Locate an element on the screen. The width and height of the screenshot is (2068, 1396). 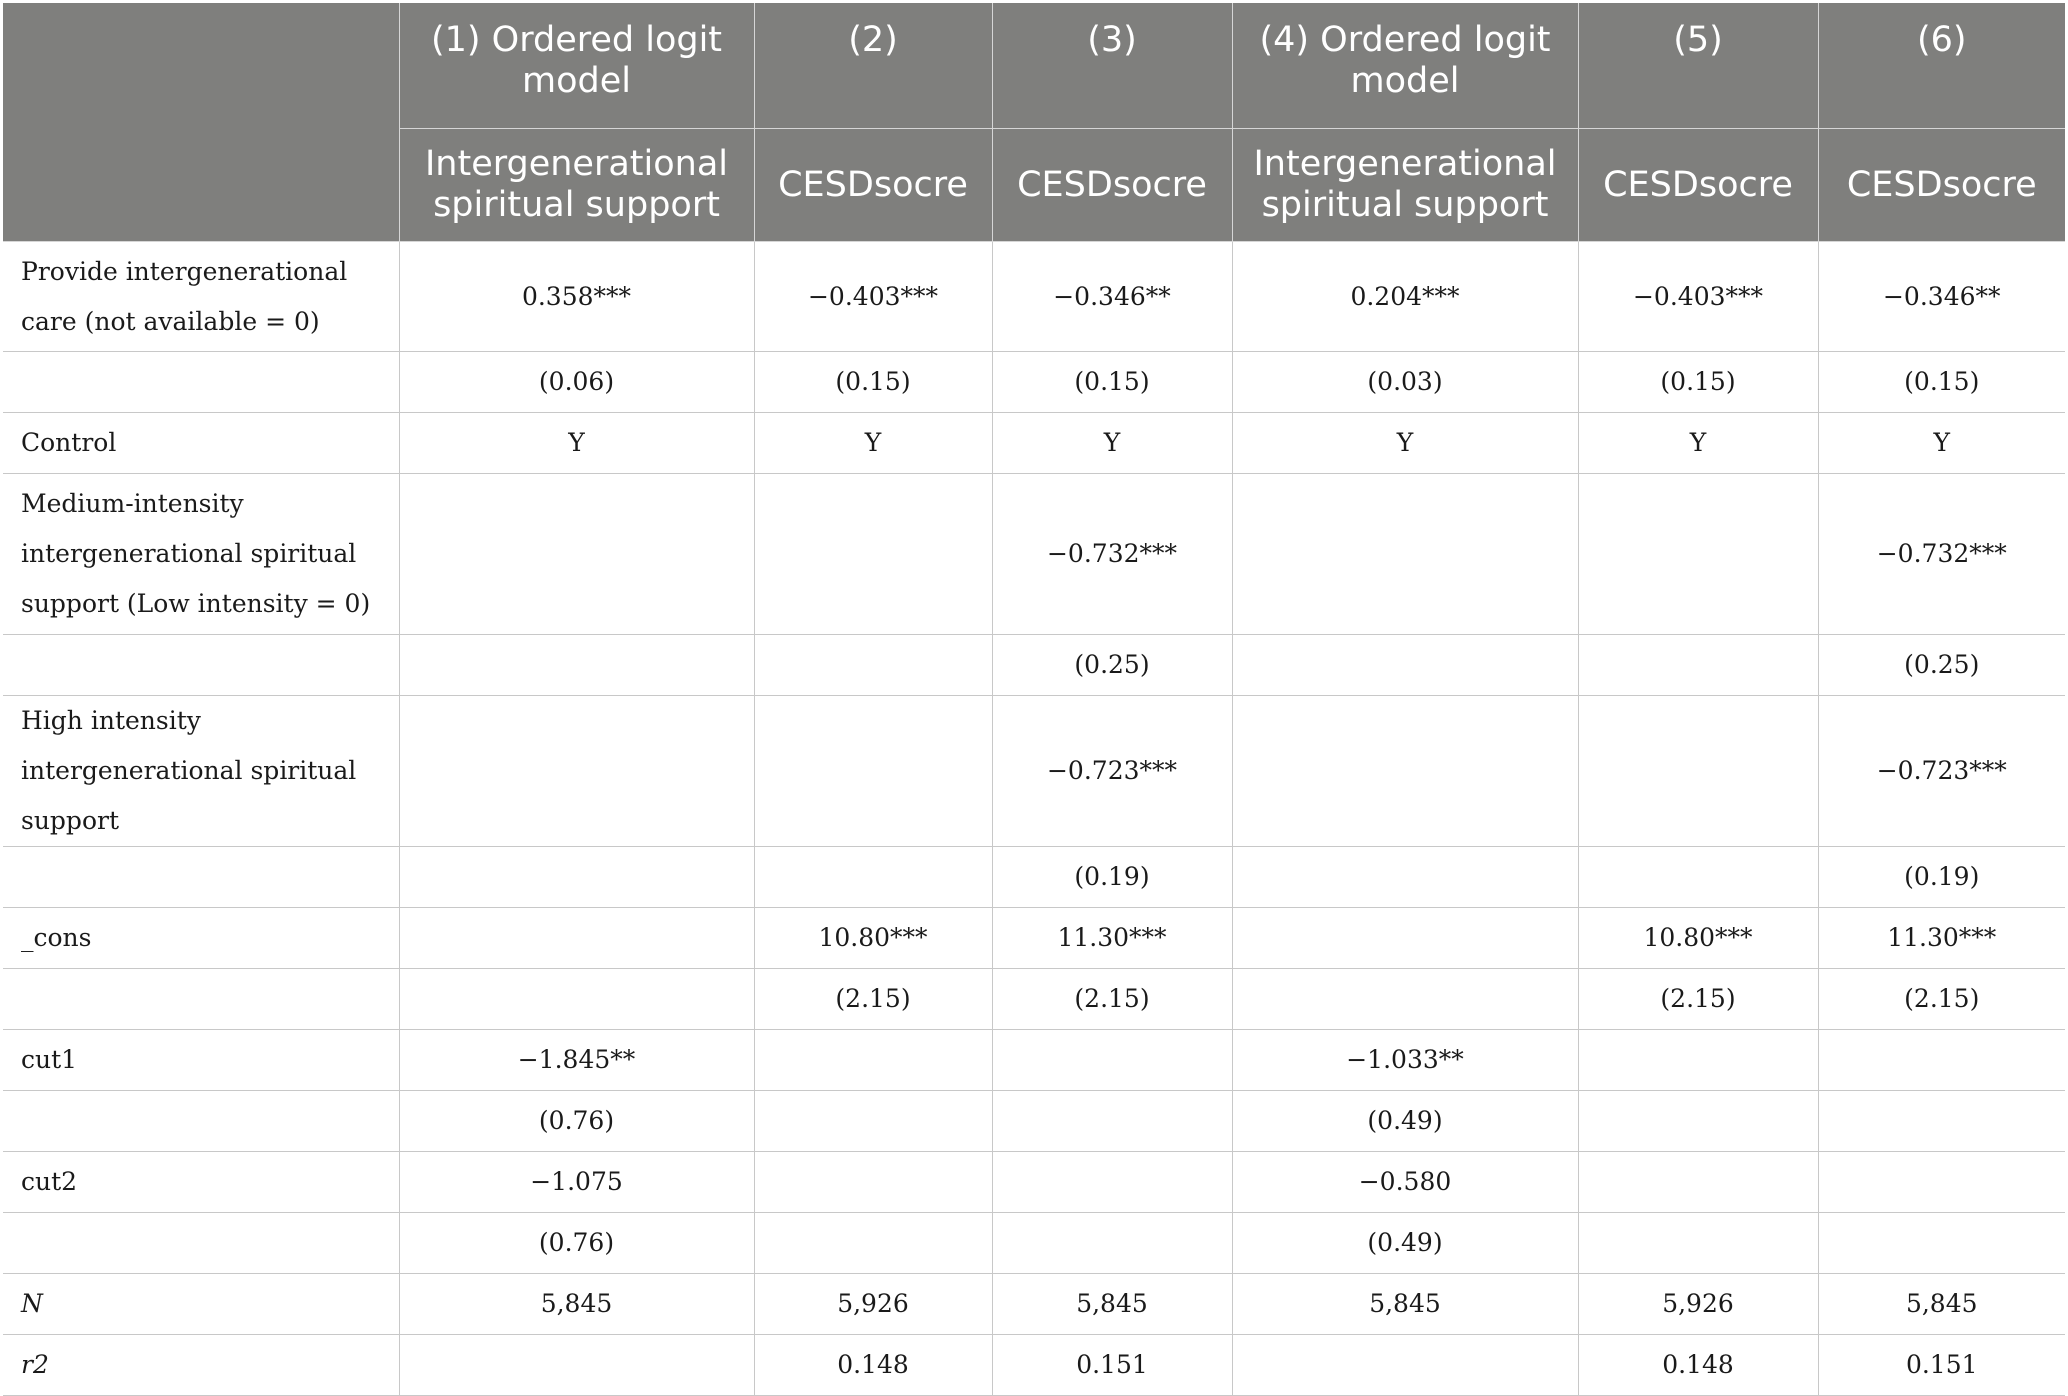
header-depvar-4: Intergenerational spiritual support is located at coordinates (1404, 185).